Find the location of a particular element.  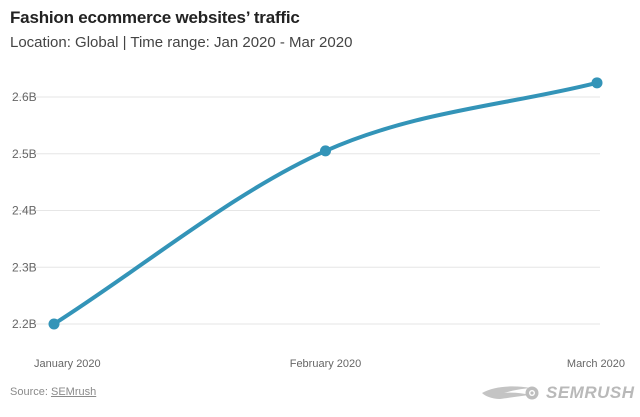

y-tick-label: 2.3B is located at coordinates (24, 267).